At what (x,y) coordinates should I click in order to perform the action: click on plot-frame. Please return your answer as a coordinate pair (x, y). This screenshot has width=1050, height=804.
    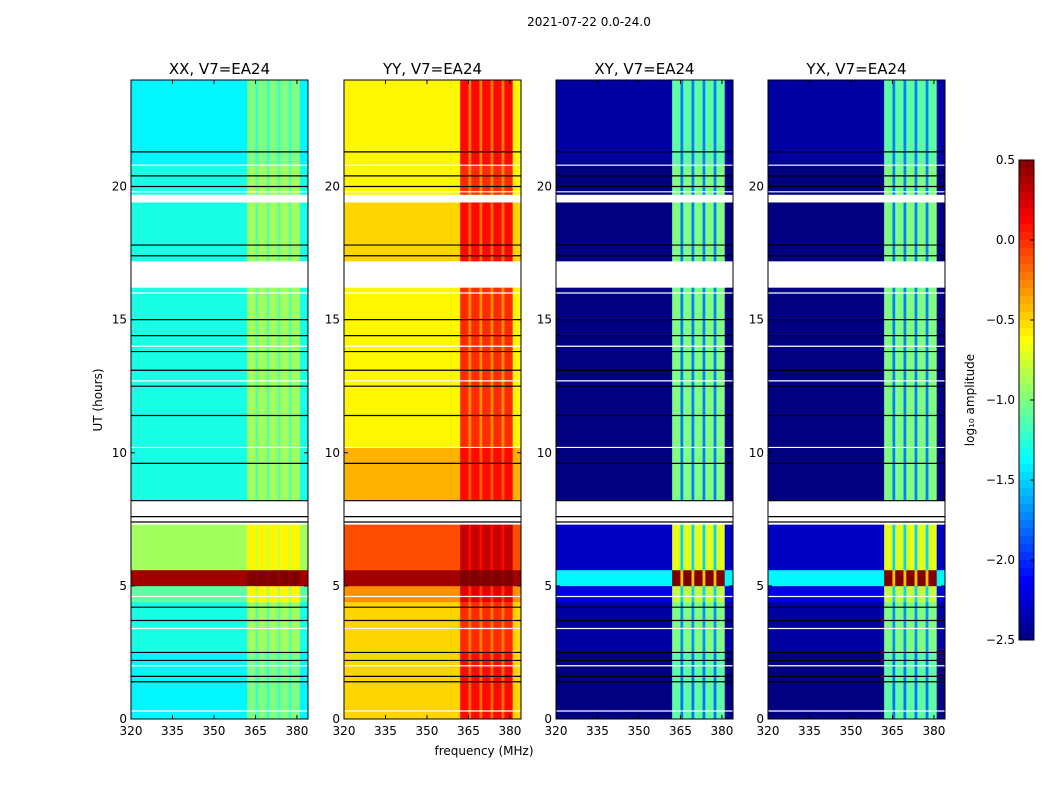
    Looking at the image, I should click on (856, 399).